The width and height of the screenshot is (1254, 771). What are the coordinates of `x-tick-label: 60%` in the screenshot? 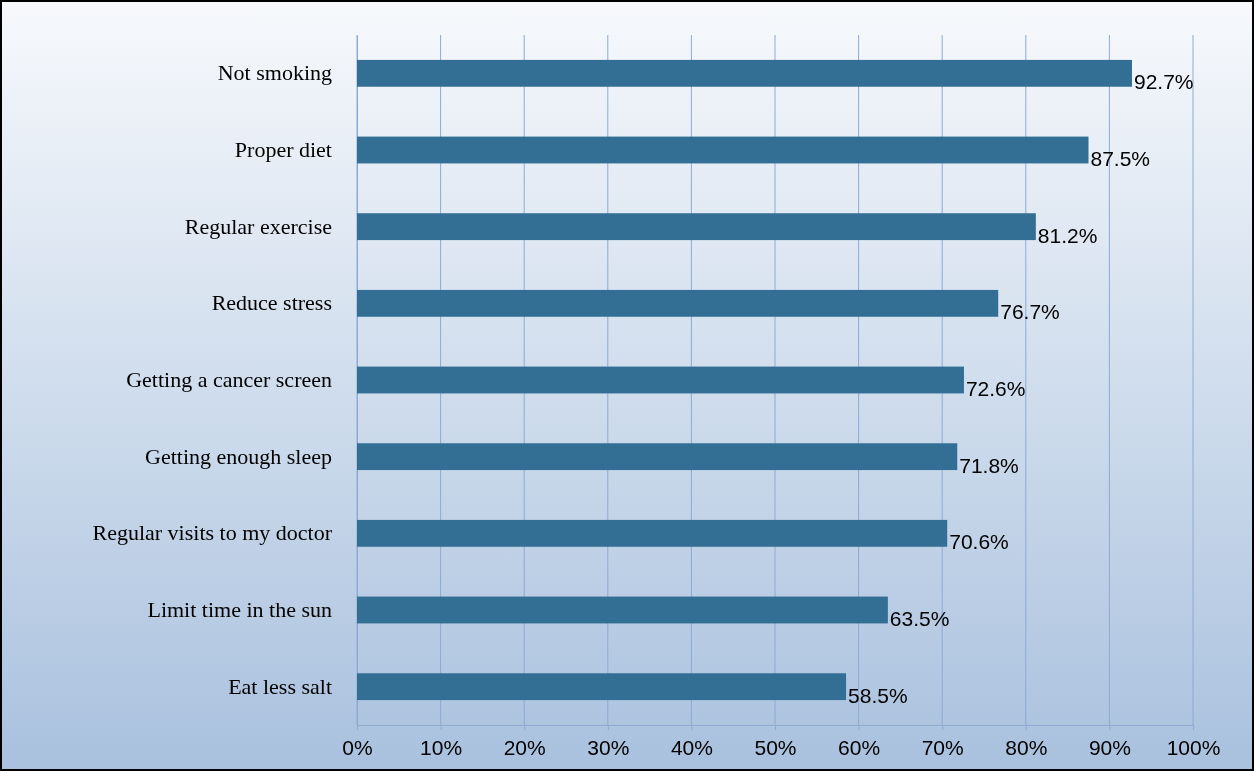 It's located at (859, 747).